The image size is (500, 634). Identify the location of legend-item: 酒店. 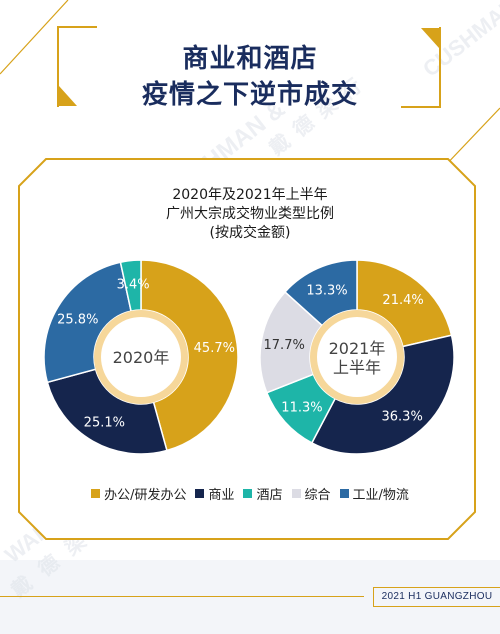
(263, 493).